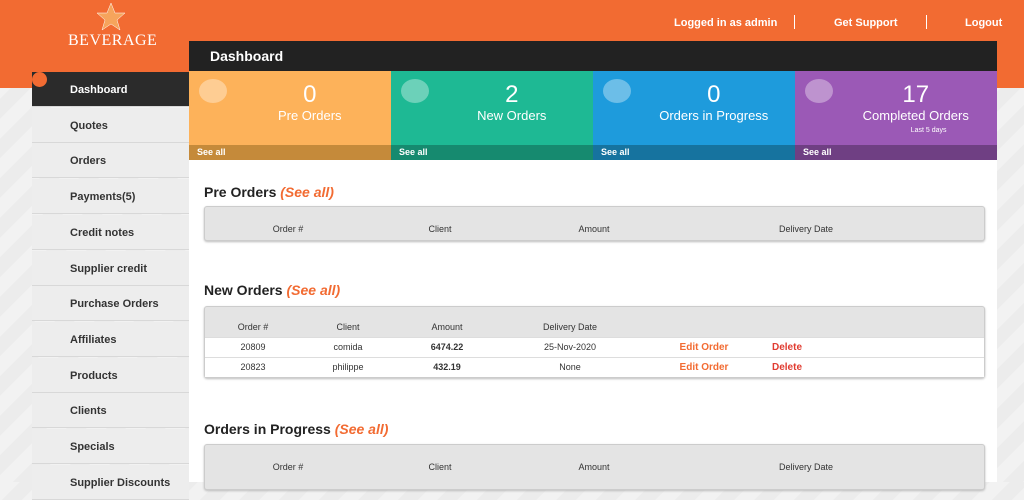 The height and width of the screenshot is (500, 1024). Describe the element at coordinates (253, 347) in the screenshot. I see `table-cell: 20809` at that location.